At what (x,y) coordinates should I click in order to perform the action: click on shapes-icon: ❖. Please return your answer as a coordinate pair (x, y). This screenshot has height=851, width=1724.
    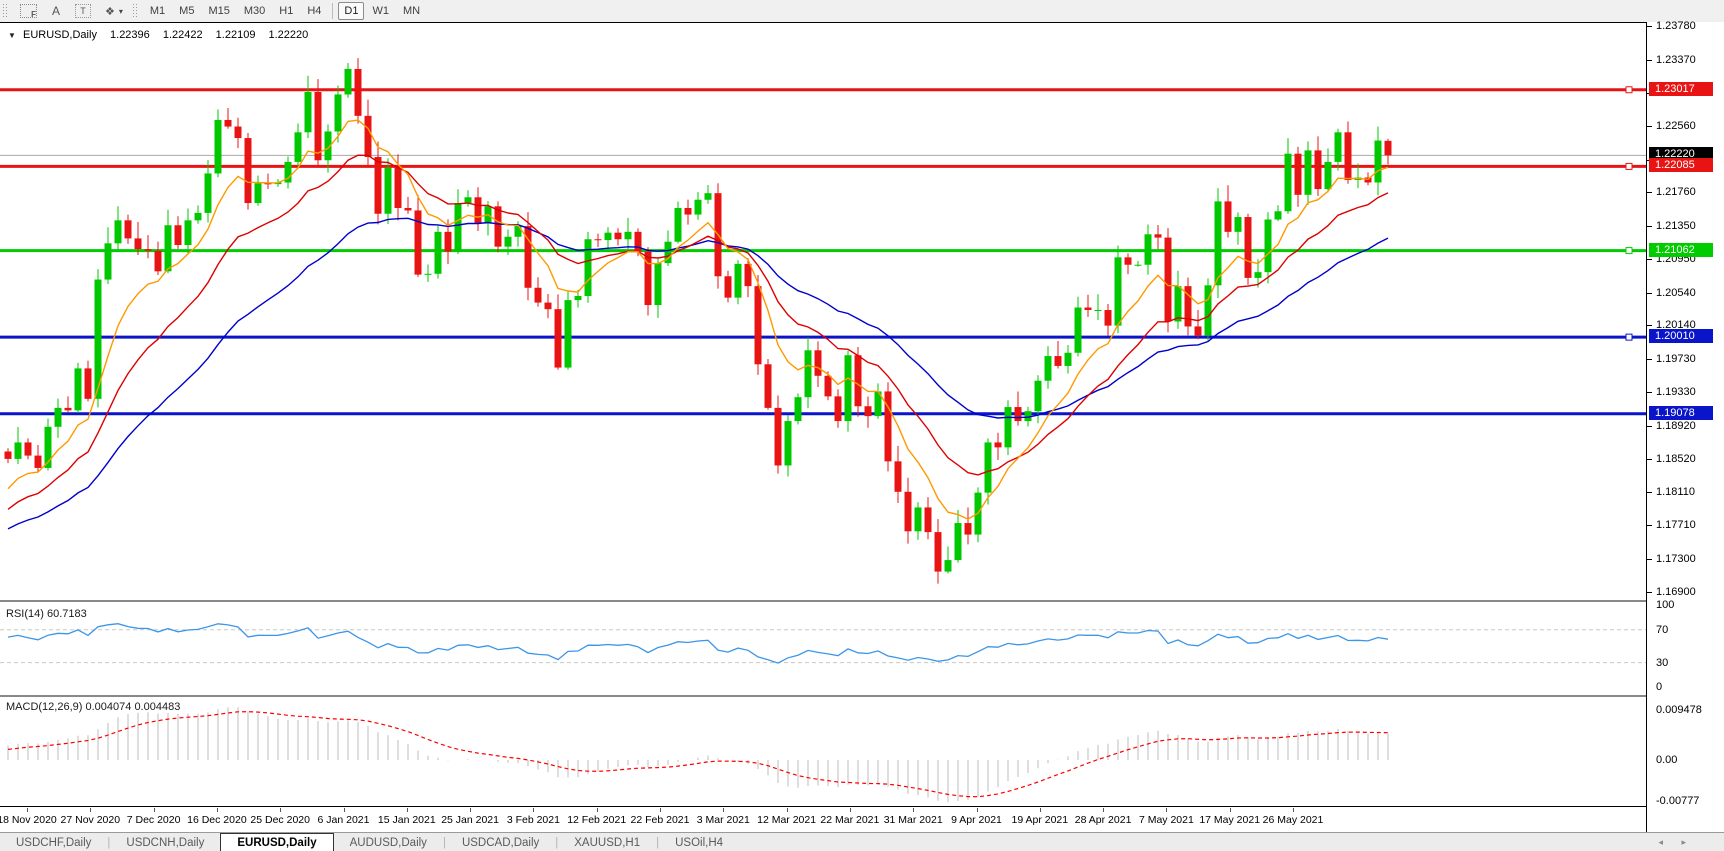
    Looking at the image, I should click on (110, 11).